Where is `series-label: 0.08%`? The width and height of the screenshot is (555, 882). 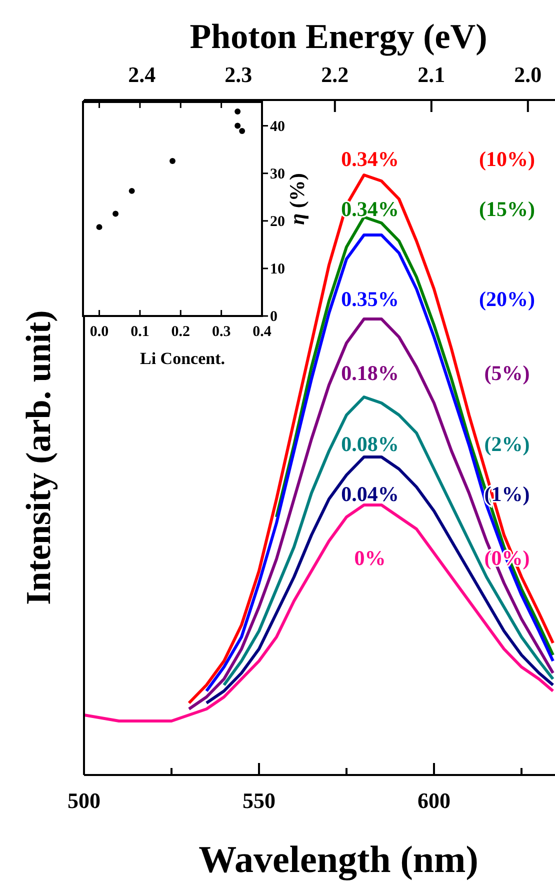 series-label: 0.08% is located at coordinates (370, 444).